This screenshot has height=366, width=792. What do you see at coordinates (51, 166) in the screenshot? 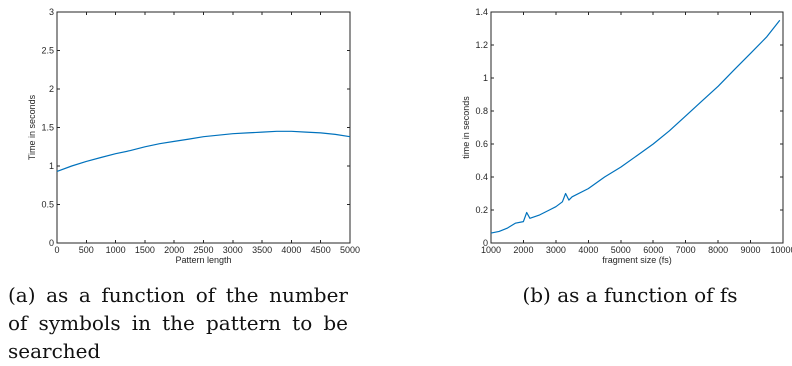
I see `chart-a-y-tick-label: 1` at bounding box center [51, 166].